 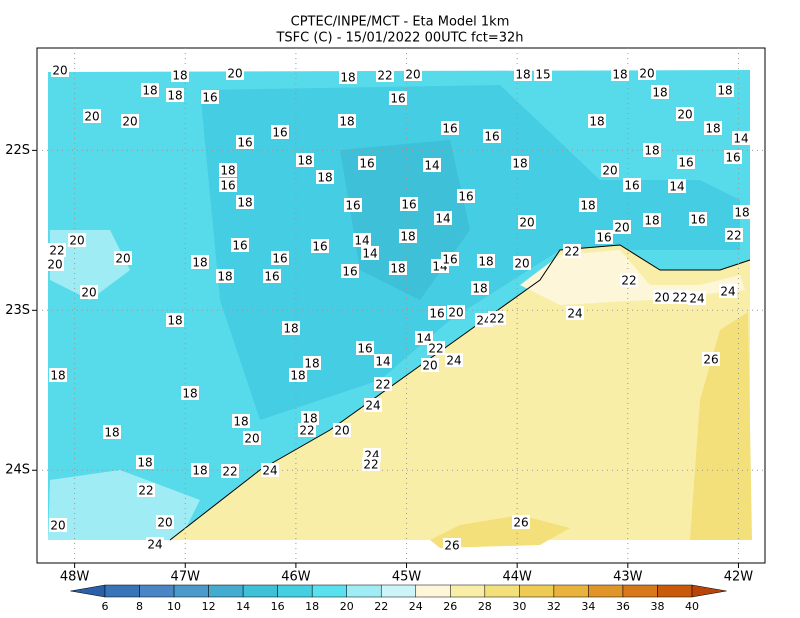 What do you see at coordinates (623, 606) in the screenshot?
I see `colorbar-label: 36` at bounding box center [623, 606].